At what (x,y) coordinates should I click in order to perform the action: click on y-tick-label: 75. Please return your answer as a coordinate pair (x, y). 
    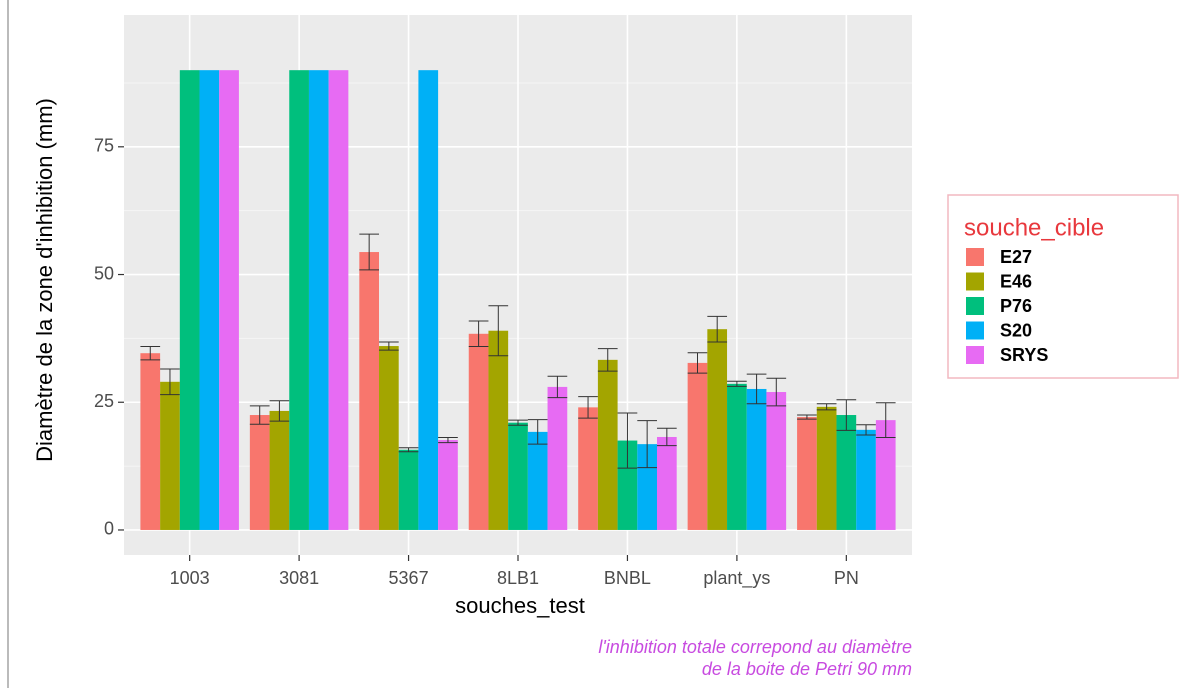
    Looking at the image, I should click on (104, 146).